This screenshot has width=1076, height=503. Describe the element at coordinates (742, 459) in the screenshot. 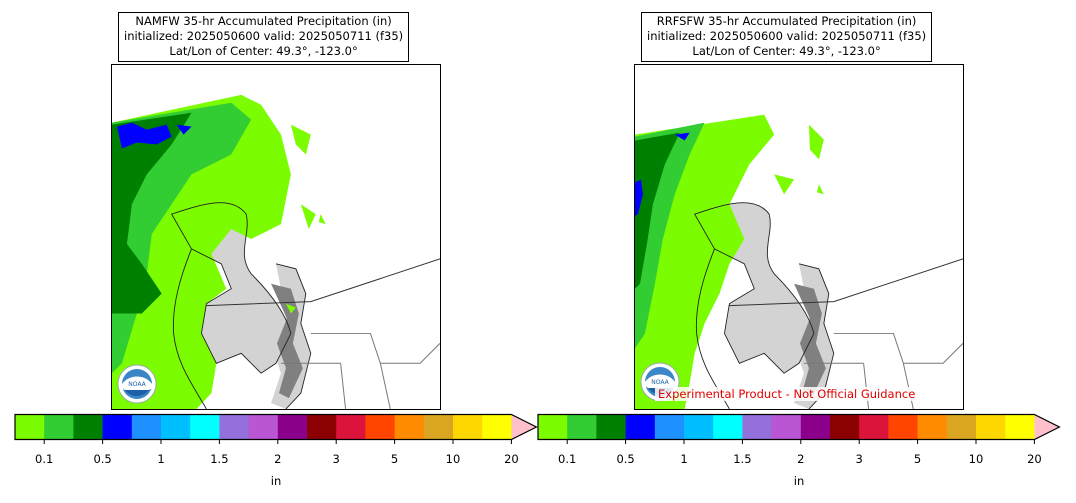

I see `right-colorbar-tick-label: 1.5` at that location.